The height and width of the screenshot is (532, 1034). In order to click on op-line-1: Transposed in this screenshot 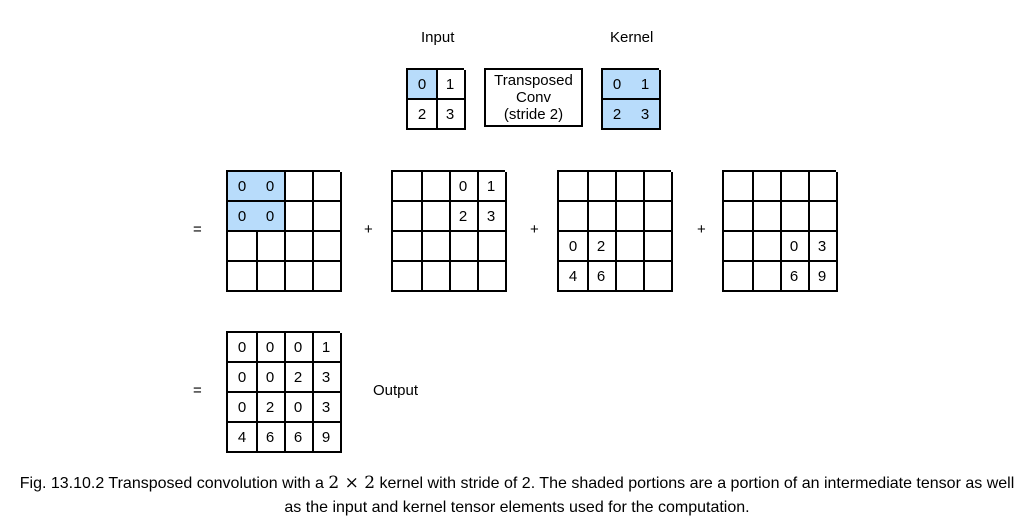, I will do `click(533, 80)`.